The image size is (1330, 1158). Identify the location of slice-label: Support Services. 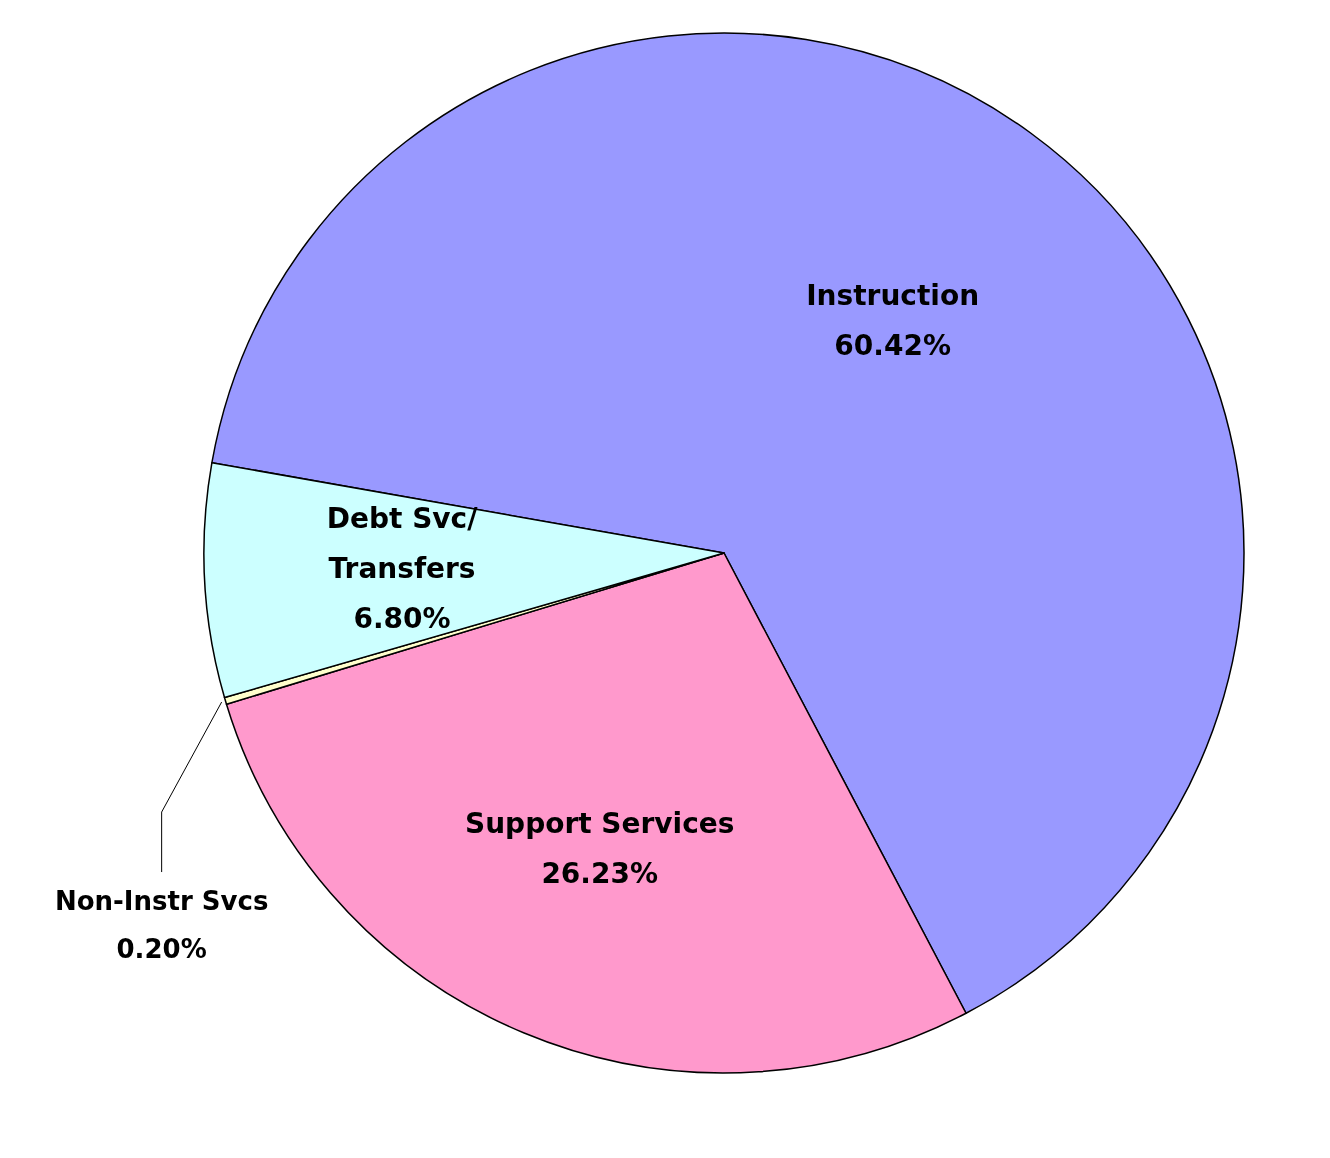
(599, 824).